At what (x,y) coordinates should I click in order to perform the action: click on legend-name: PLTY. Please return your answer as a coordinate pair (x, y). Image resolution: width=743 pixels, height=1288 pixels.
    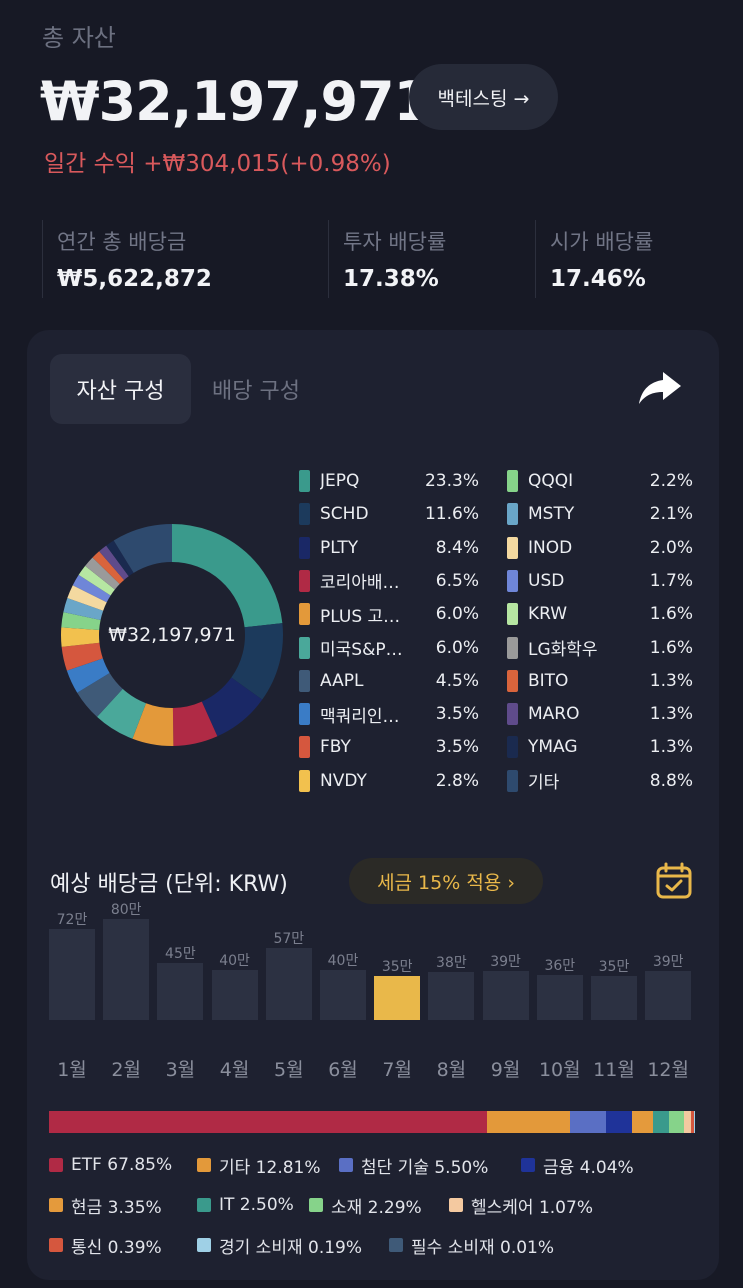
    Looking at the image, I should click on (339, 547).